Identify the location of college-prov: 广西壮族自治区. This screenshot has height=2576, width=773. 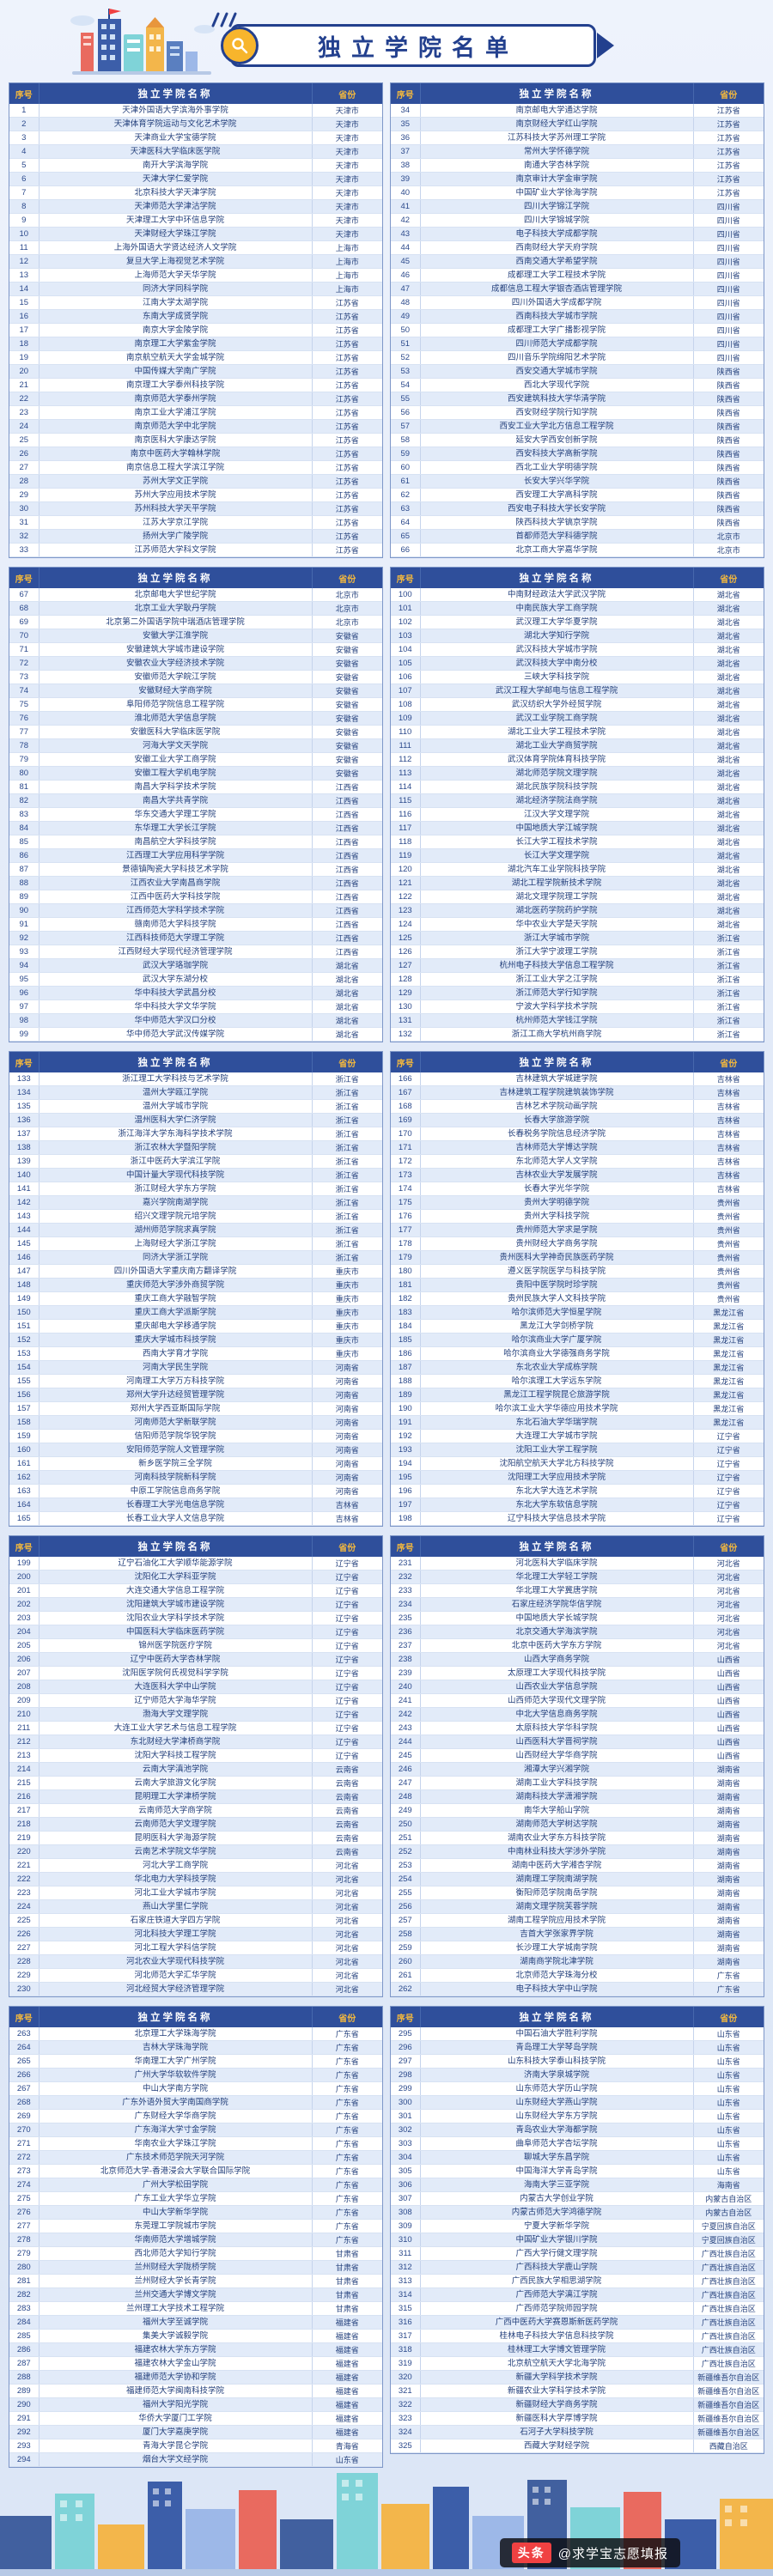
(728, 2267).